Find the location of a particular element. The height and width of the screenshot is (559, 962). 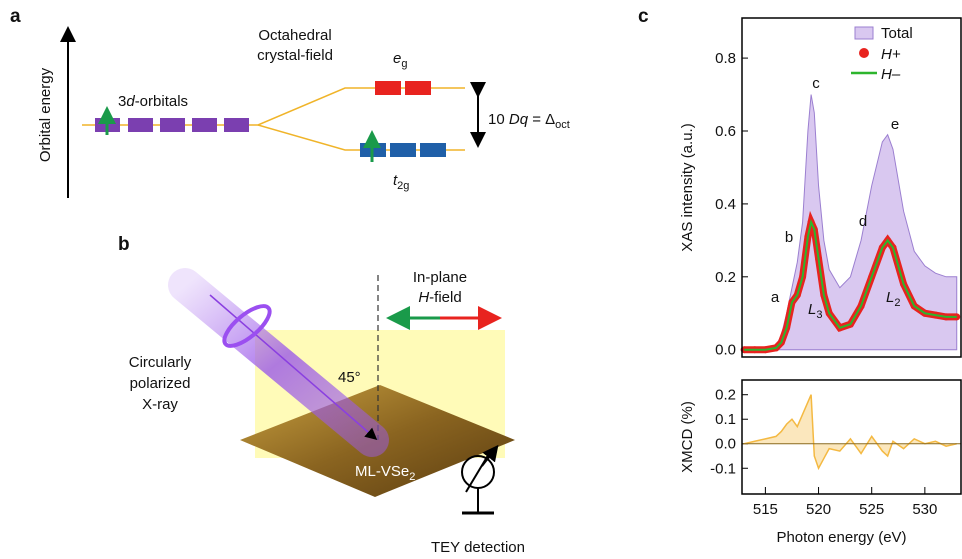

y-tick-label: 0.1 is located at coordinates (725, 419).